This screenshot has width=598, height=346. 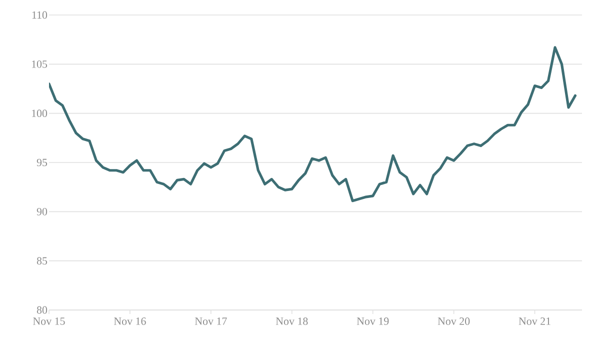 What do you see at coordinates (40, 15) in the screenshot?
I see `y-tick-label: 110` at bounding box center [40, 15].